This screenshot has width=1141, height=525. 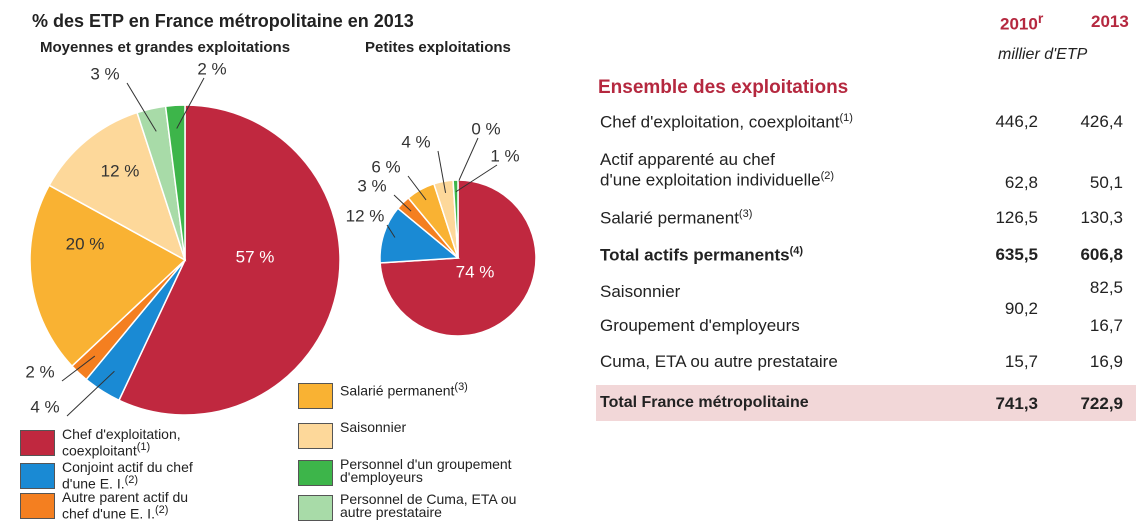 I want to click on cell-2010: 741,3, so click(x=1016, y=403).